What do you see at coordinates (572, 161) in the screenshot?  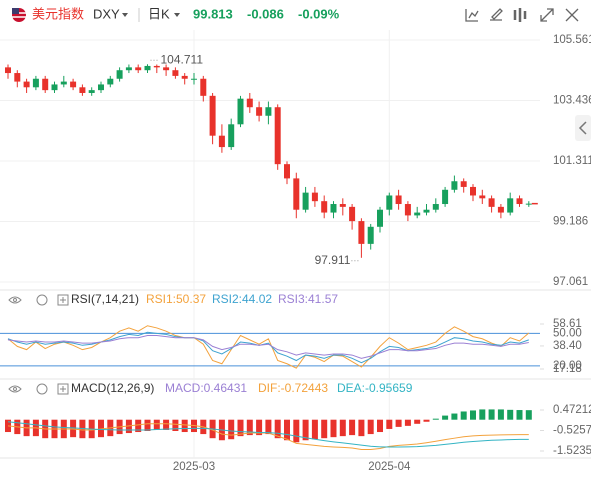 I see `y-tick-label: 101.311` at bounding box center [572, 161].